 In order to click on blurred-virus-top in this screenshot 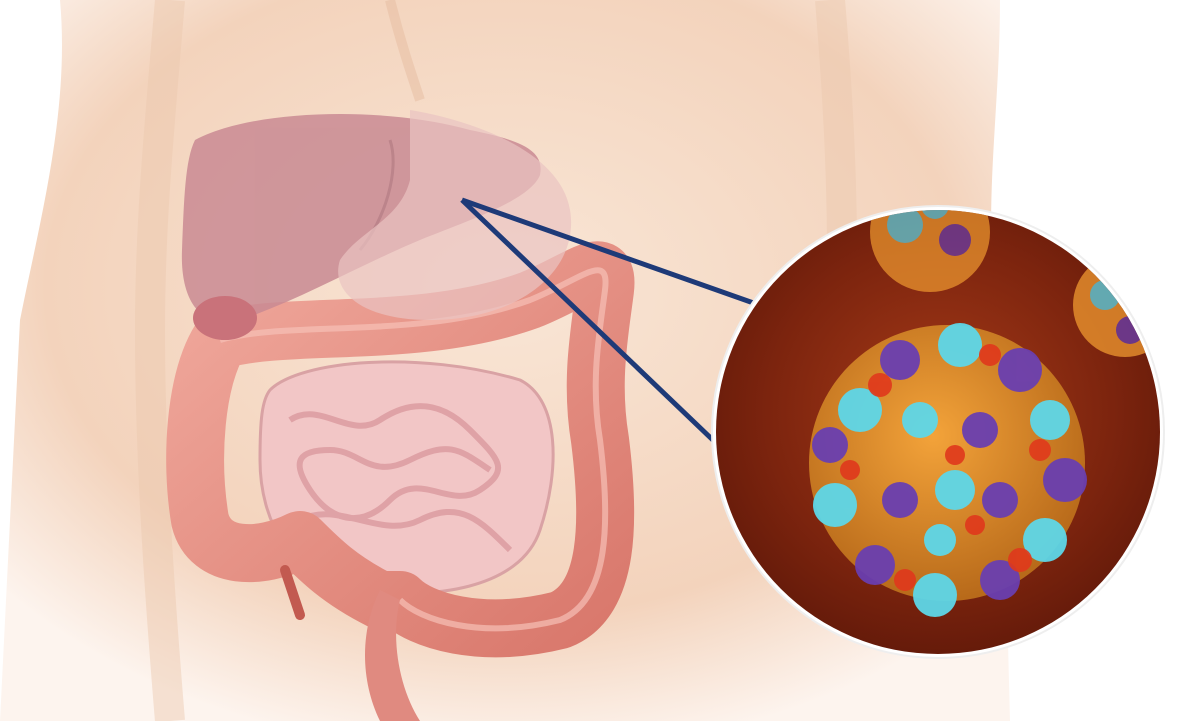, I will do `click(930, 251)`.